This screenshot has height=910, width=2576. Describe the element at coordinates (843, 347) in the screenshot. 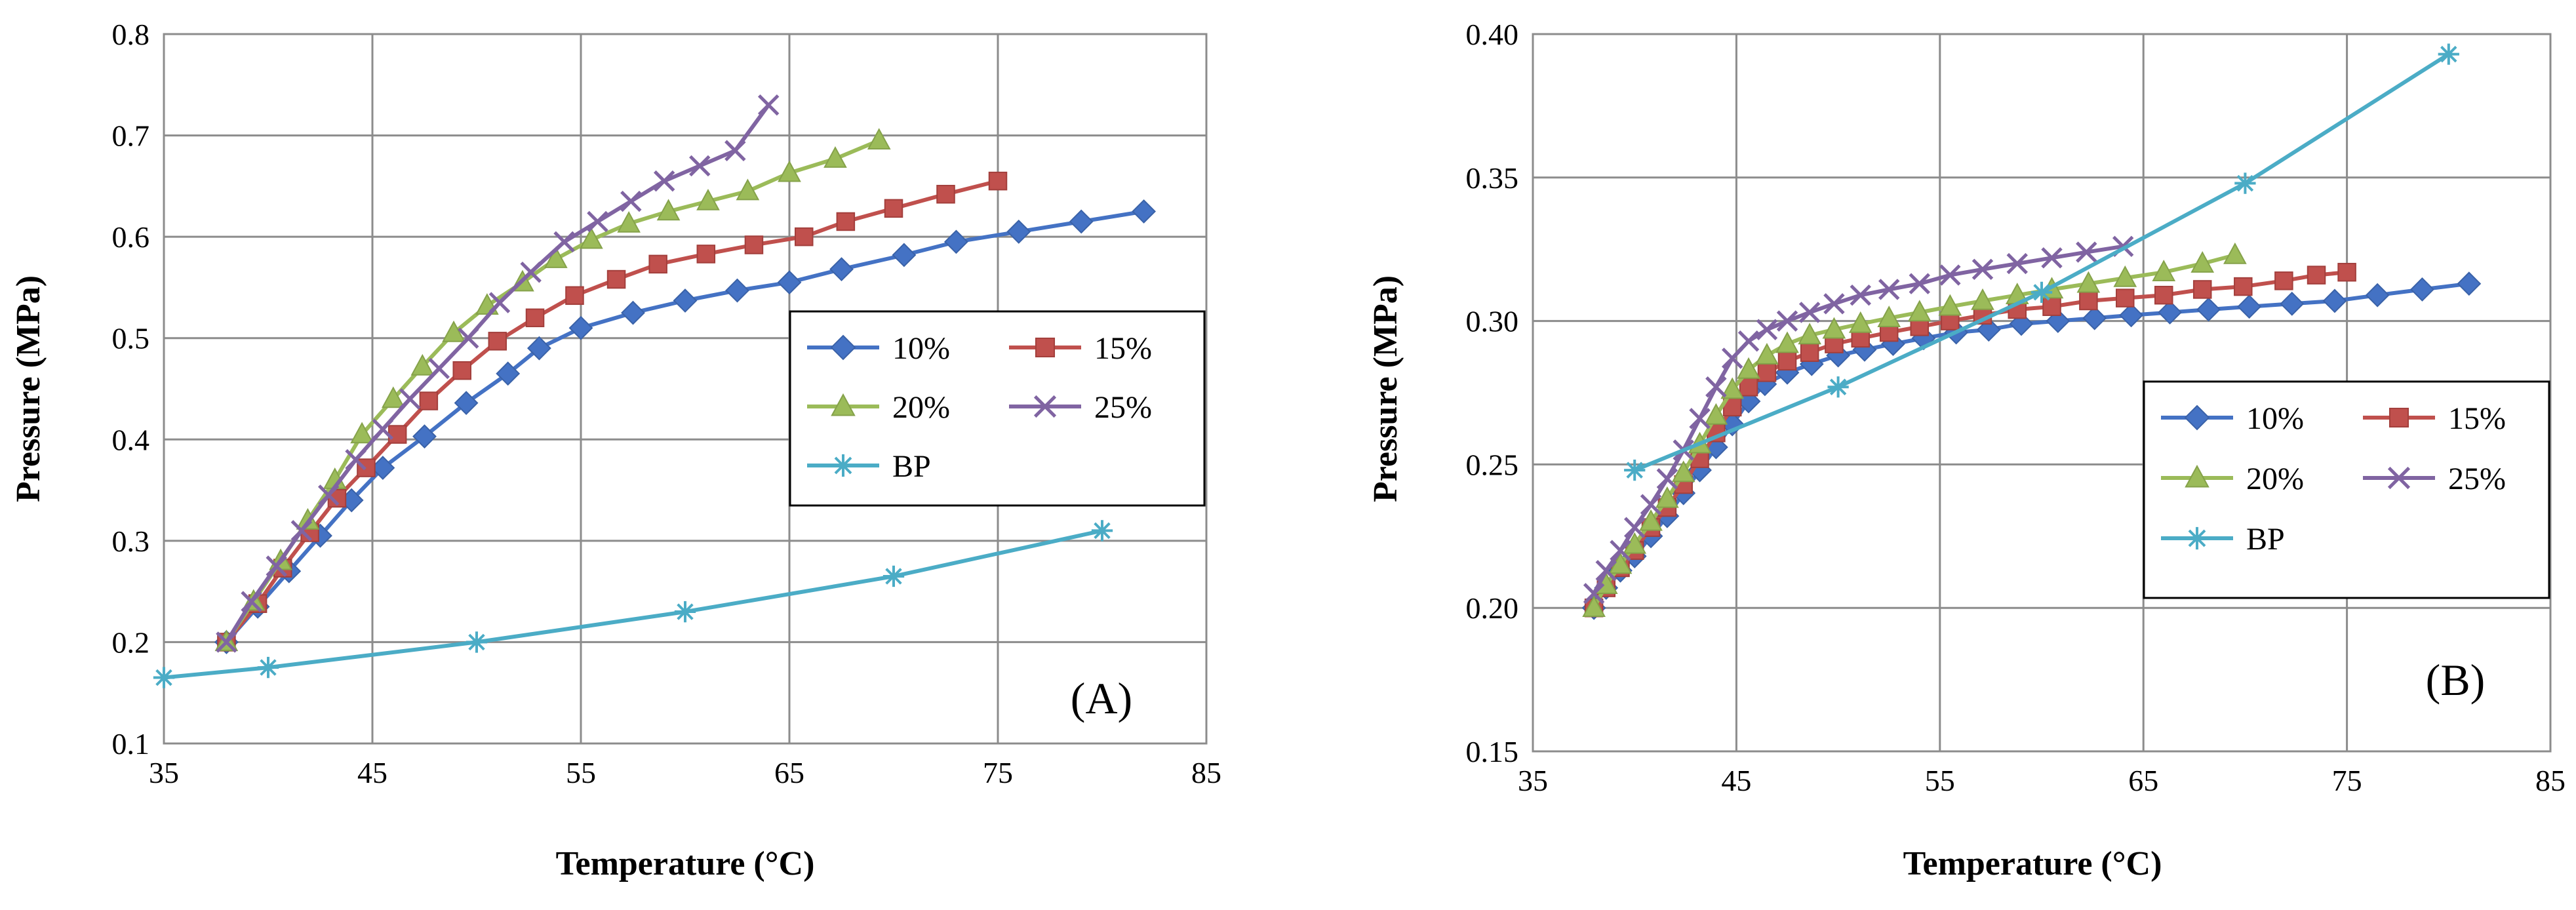

I see `chart-a-legend-10pct-marker` at that location.